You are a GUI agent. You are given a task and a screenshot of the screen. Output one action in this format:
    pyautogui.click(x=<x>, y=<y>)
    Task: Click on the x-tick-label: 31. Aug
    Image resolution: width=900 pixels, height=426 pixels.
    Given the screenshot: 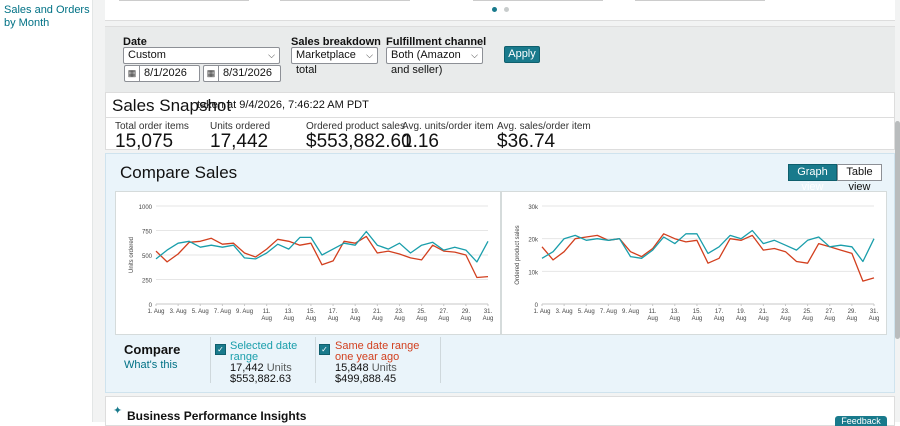 What is the action you would take?
    pyautogui.click(x=874, y=315)
    